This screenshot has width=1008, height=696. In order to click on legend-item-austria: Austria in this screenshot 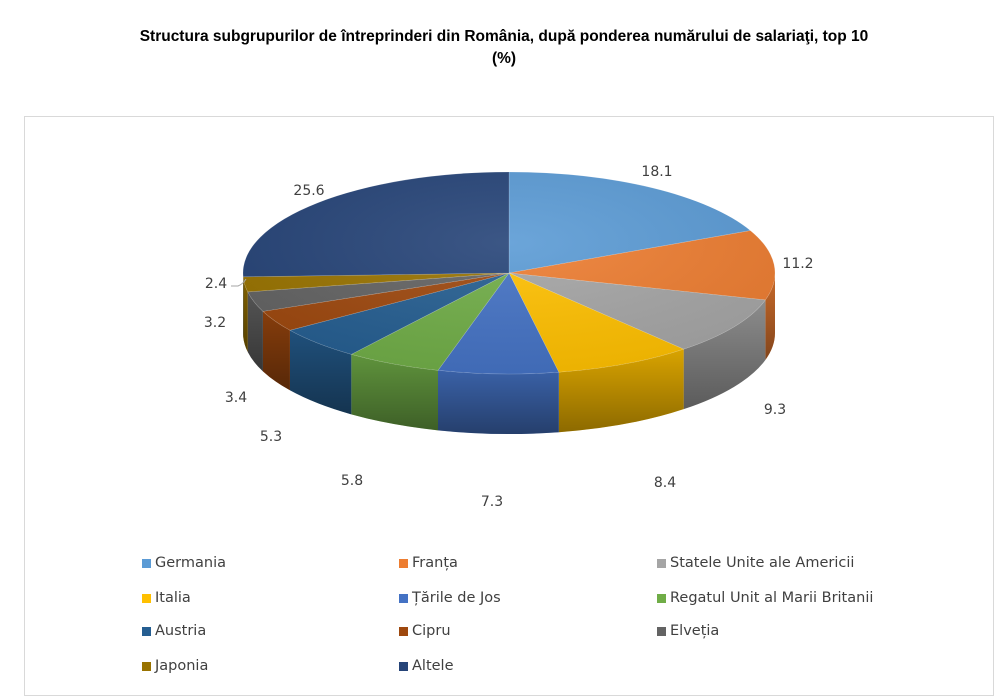, I will do `click(174, 631)`.